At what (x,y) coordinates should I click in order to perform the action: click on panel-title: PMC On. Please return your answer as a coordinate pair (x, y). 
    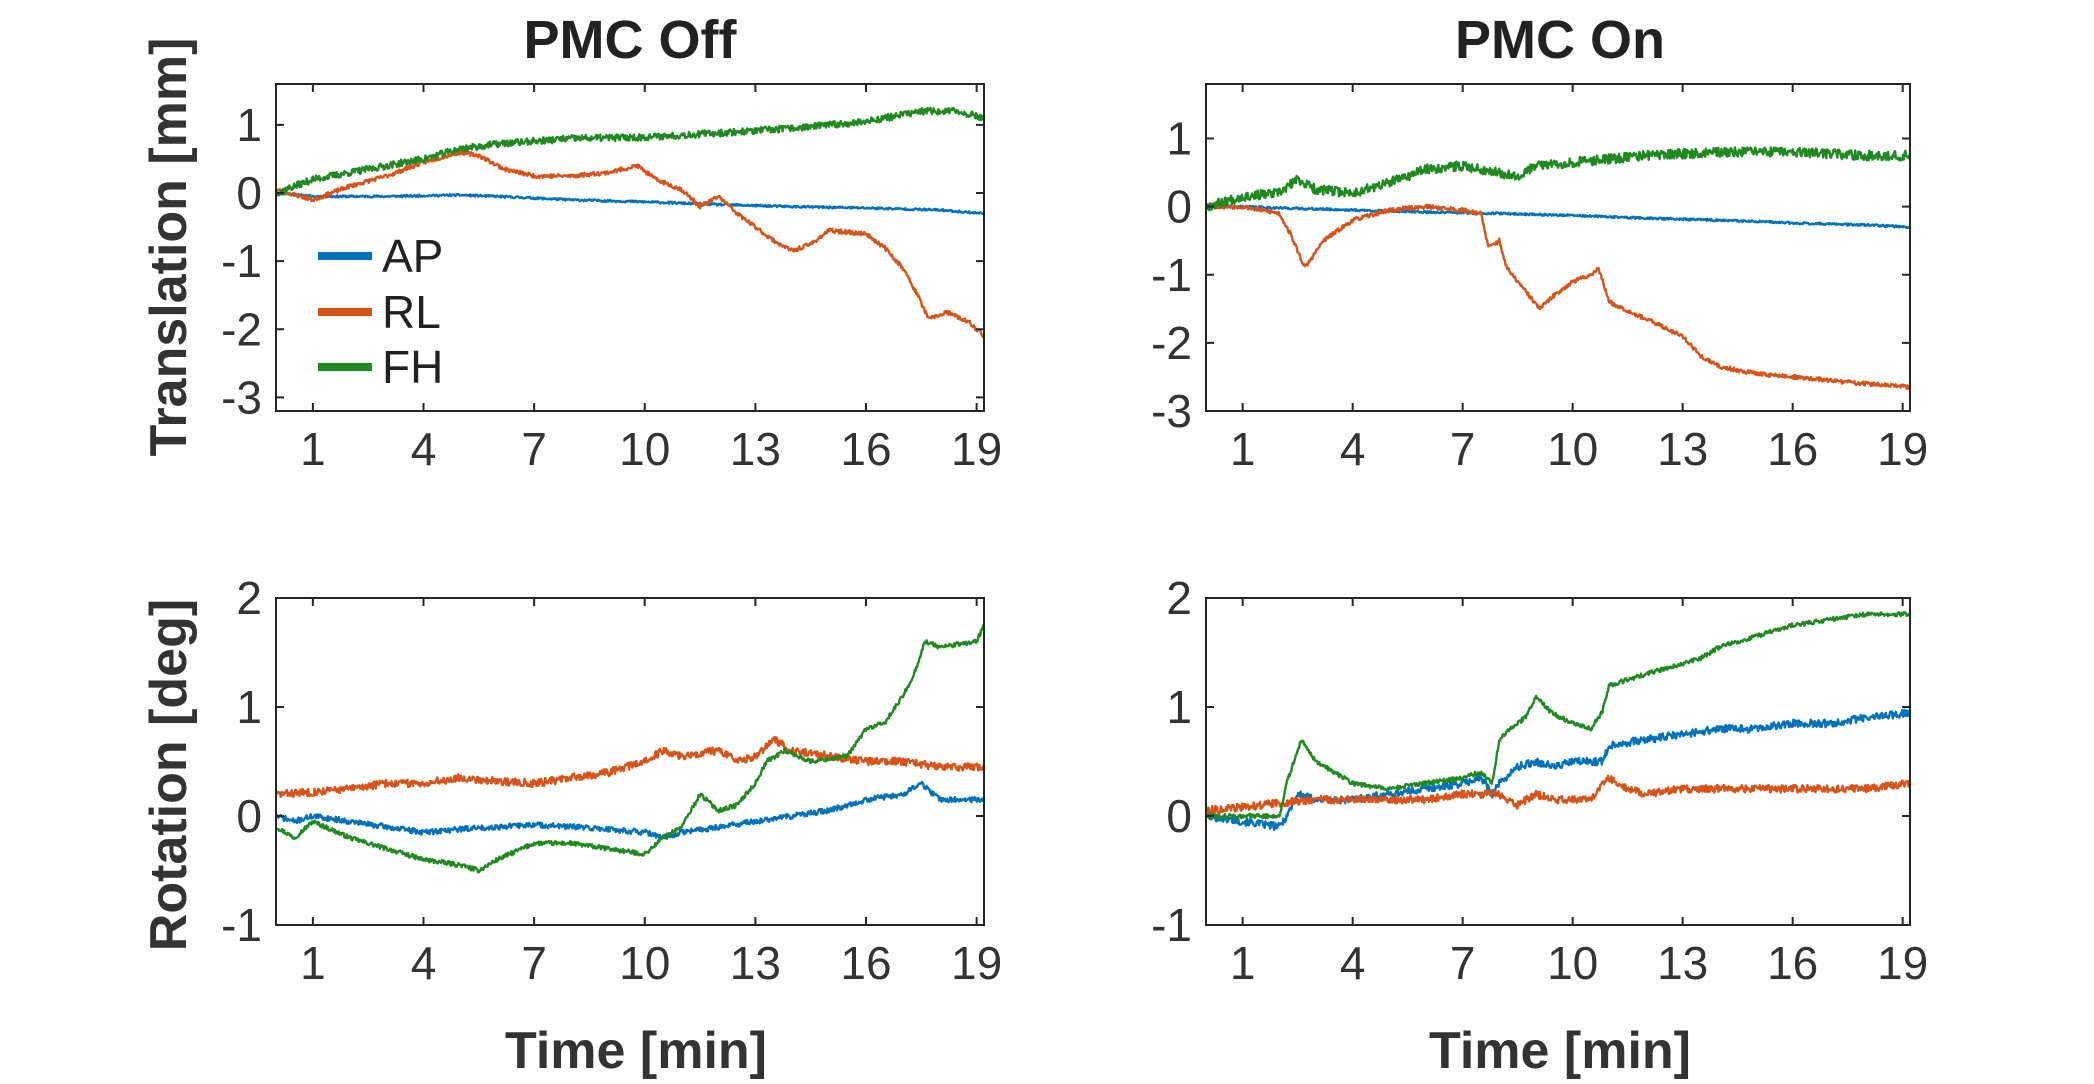
    Looking at the image, I should click on (1560, 40).